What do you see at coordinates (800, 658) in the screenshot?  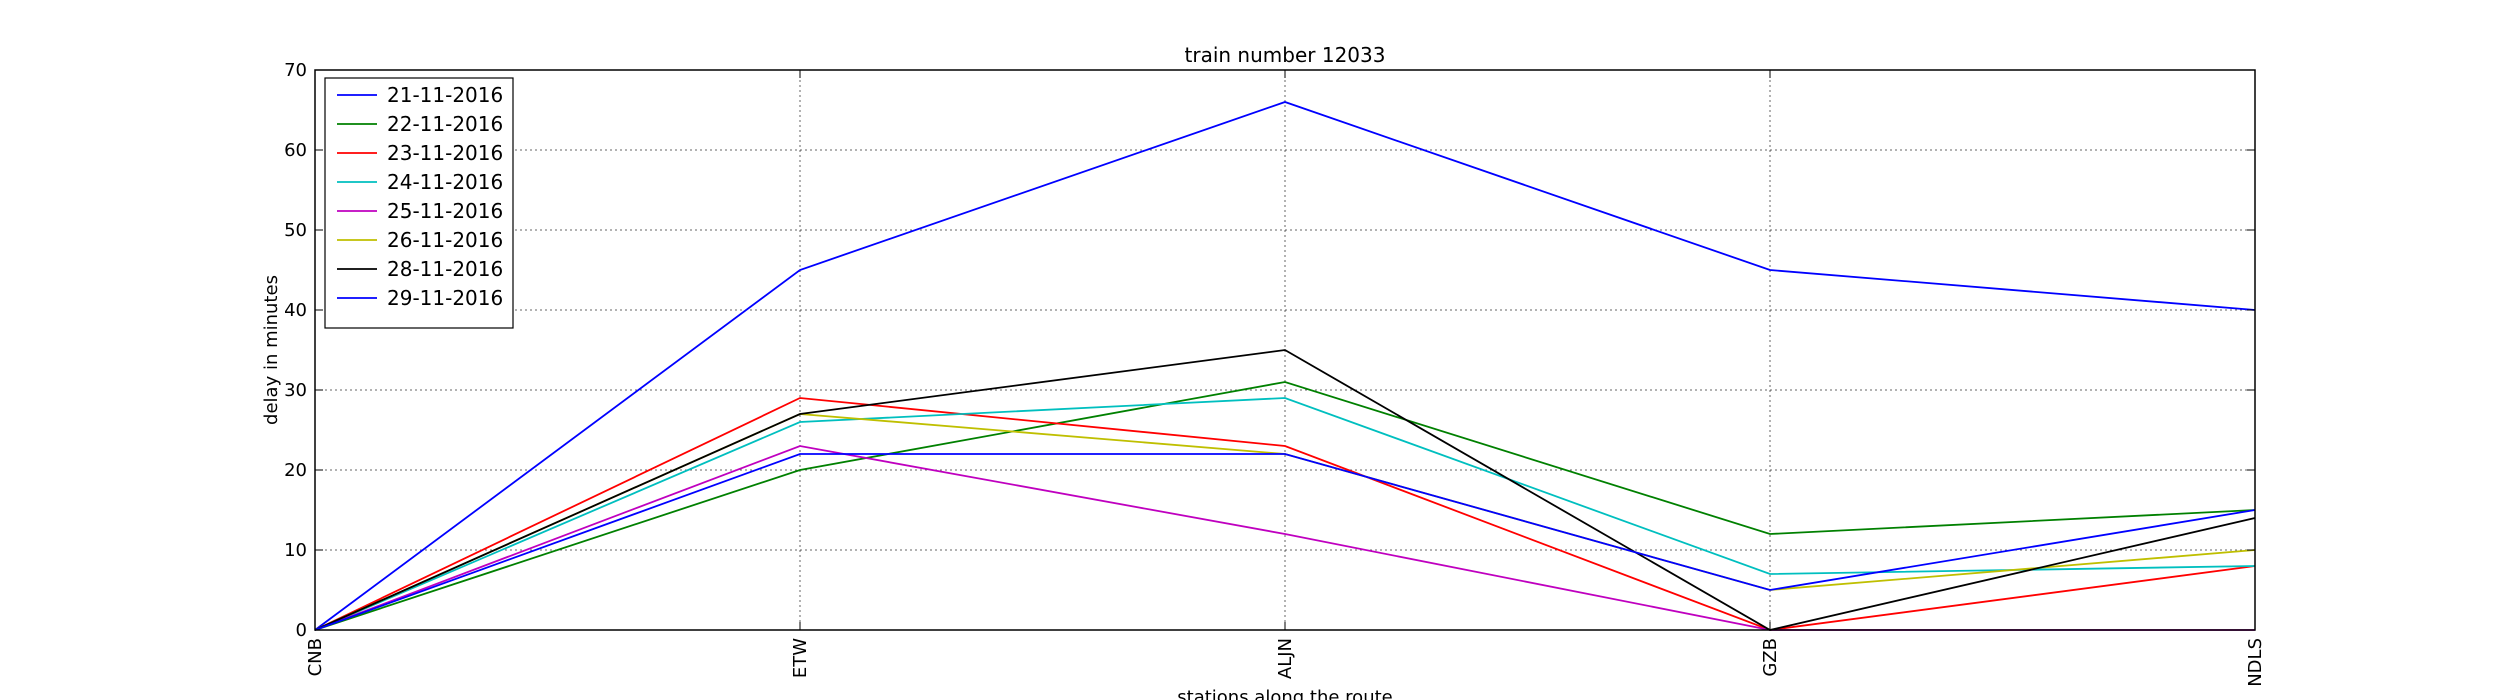 I see `x-tick-label: ETW` at bounding box center [800, 658].